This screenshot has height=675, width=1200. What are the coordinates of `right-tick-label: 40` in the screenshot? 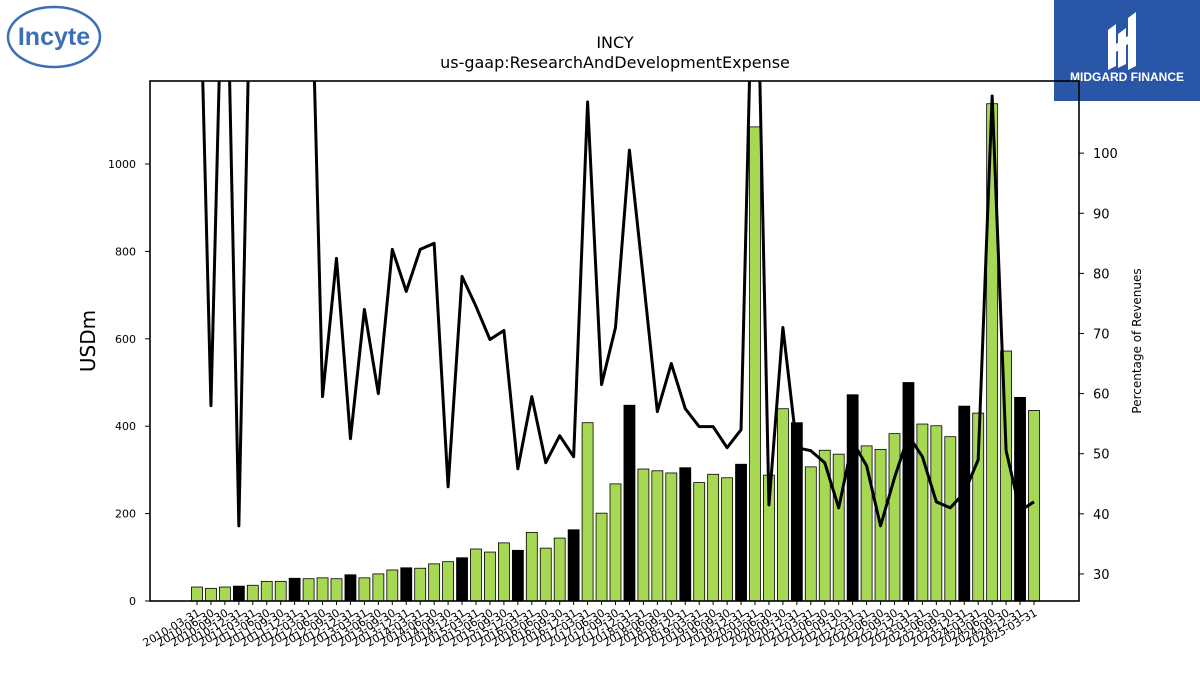 It's located at (1101, 515).